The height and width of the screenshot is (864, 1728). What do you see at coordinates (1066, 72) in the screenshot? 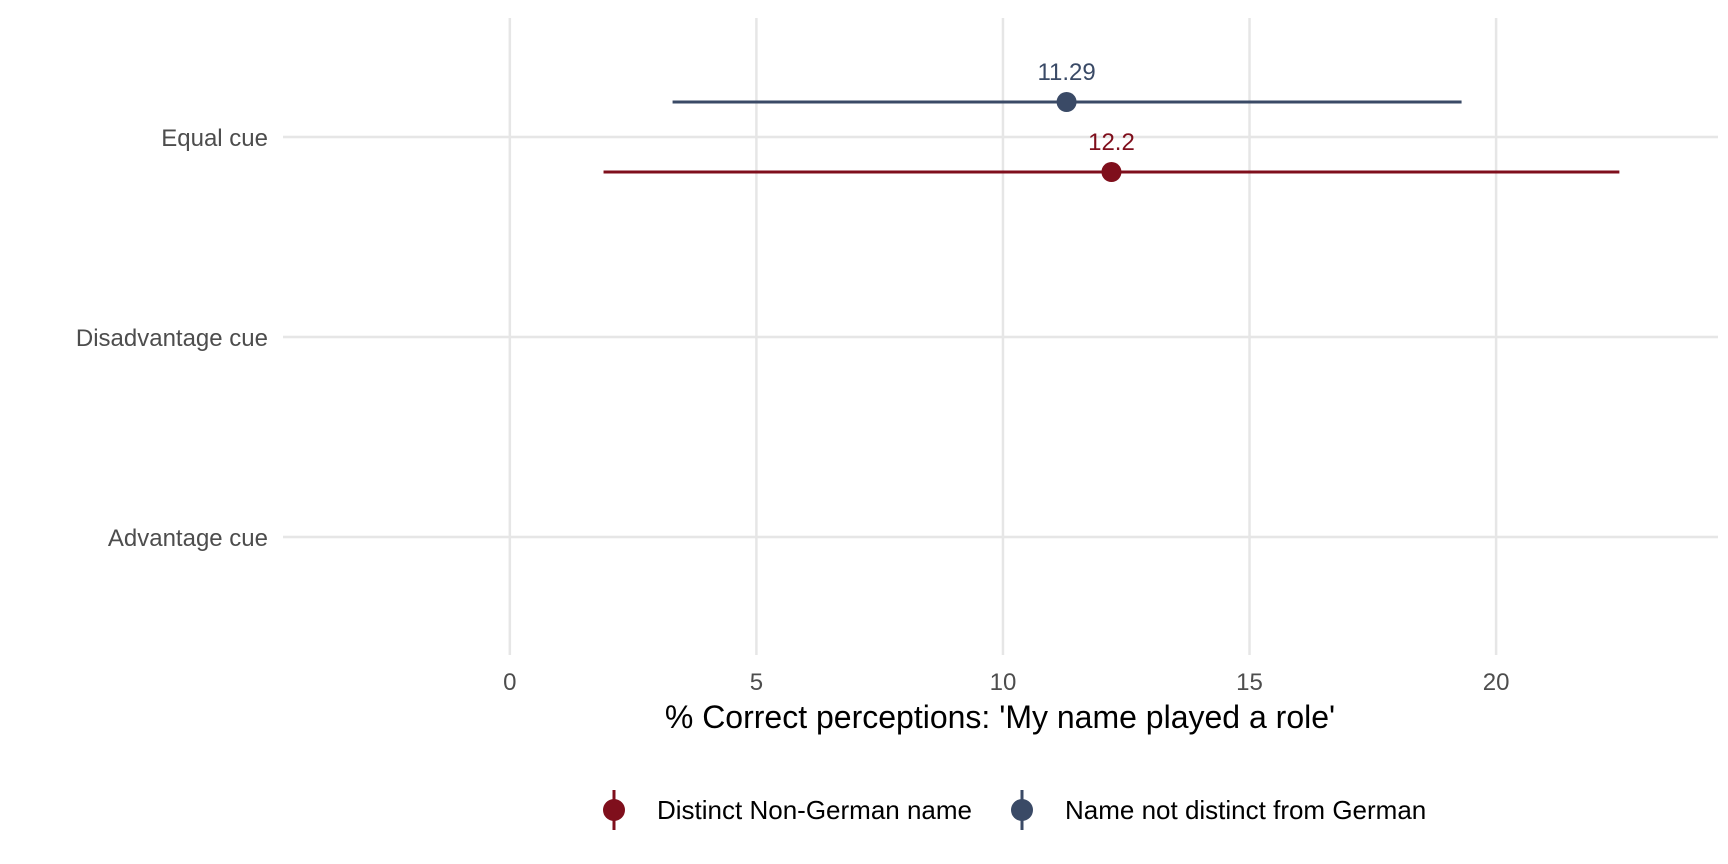
I see `data-label: 11.29` at bounding box center [1066, 72].